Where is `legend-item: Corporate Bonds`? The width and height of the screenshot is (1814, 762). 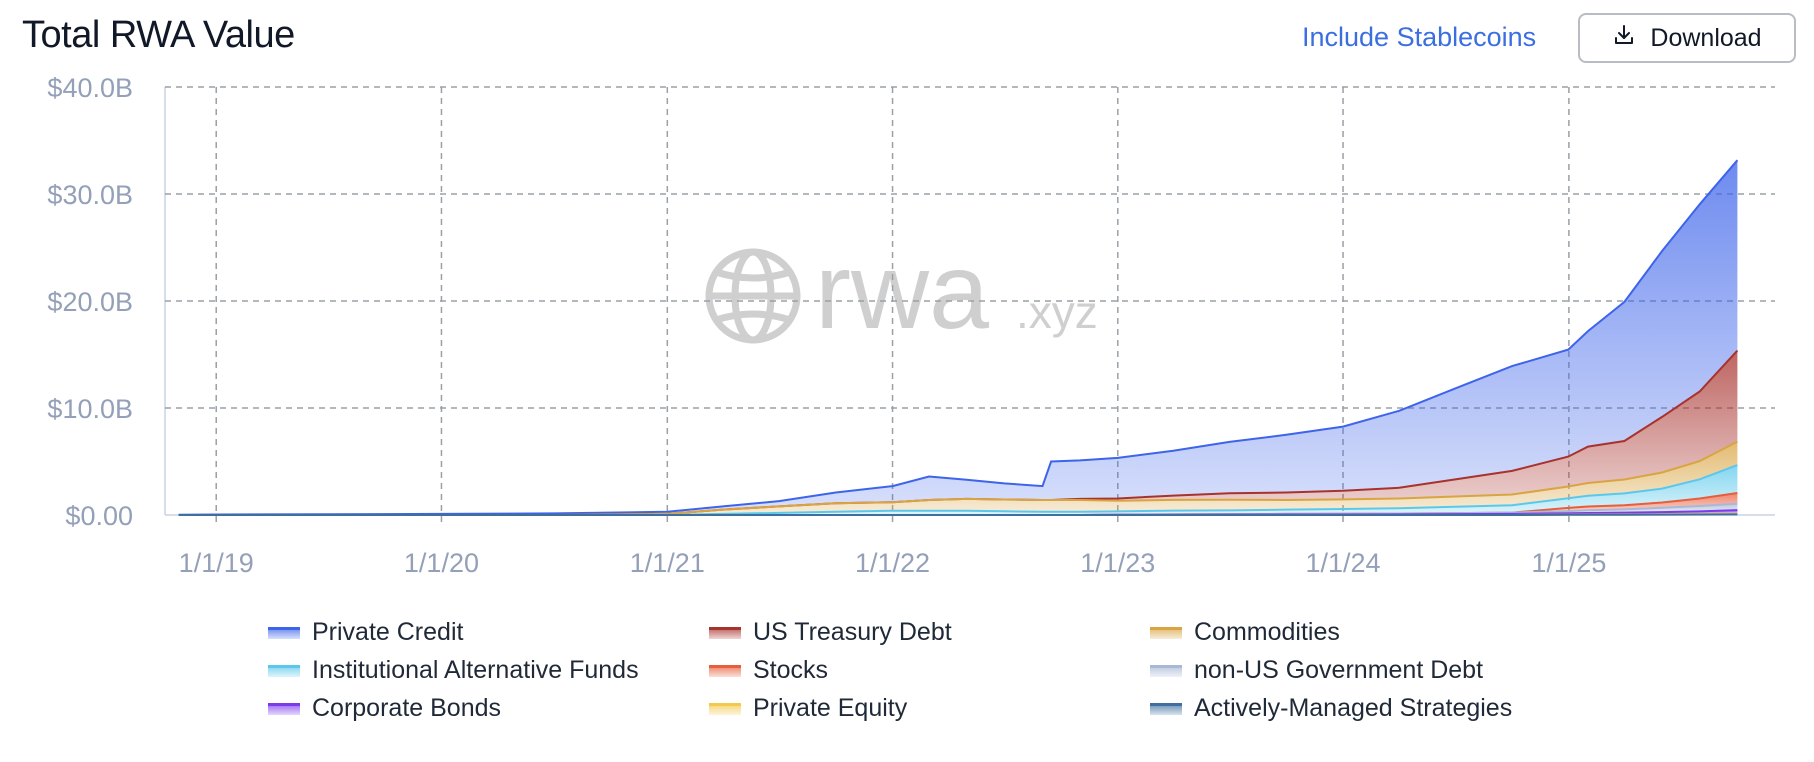
legend-item: Corporate Bonds is located at coordinates (384, 708).